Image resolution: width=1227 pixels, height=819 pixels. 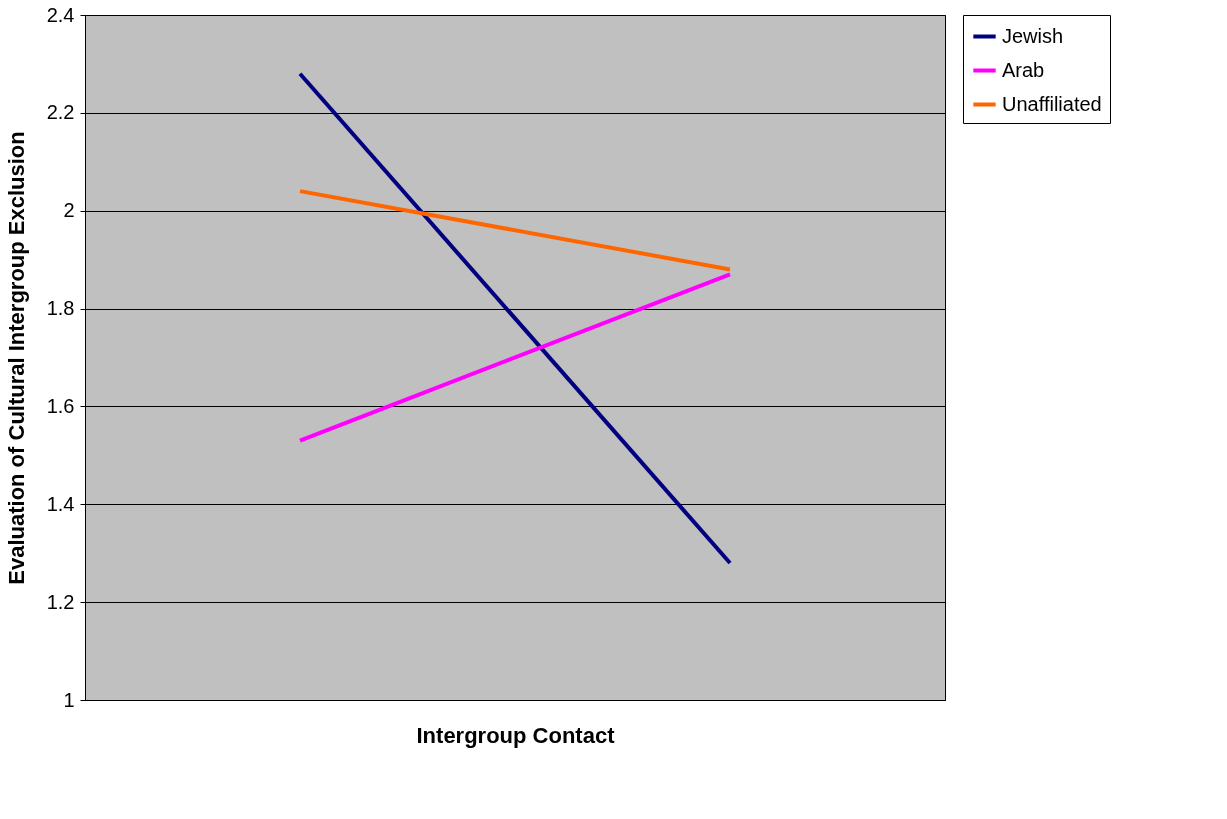 What do you see at coordinates (16, 358) in the screenshot?
I see `y-axis-title: Evaluation of Cultural Intergroup Exclusion` at bounding box center [16, 358].